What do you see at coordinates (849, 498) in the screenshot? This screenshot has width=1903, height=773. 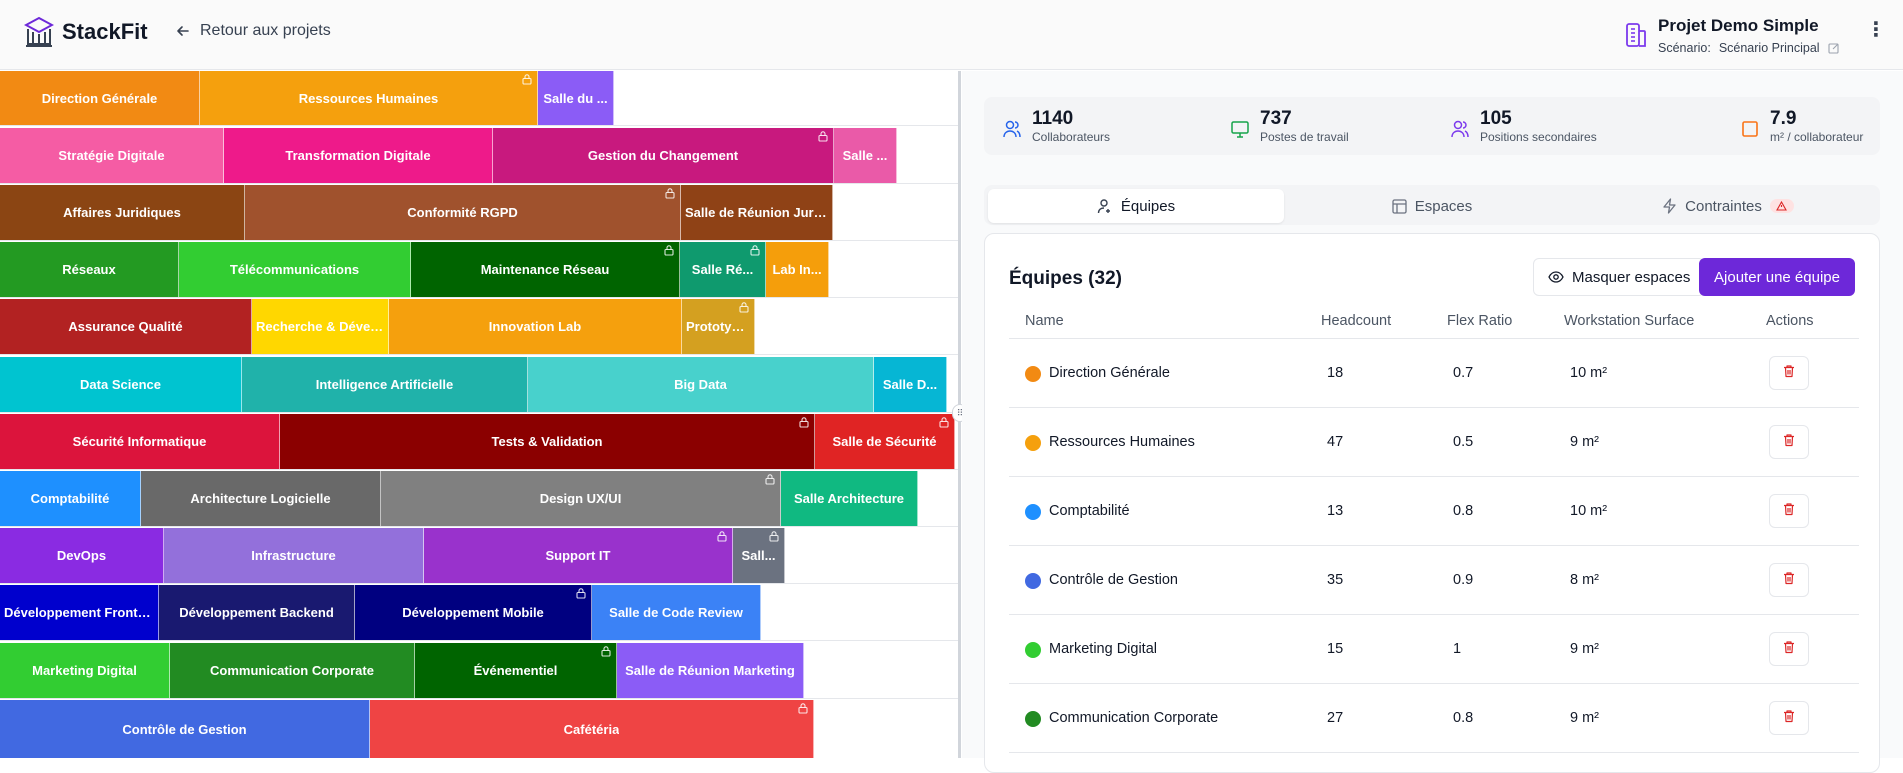 I see `treemap-block: Salle Architecture` at bounding box center [849, 498].